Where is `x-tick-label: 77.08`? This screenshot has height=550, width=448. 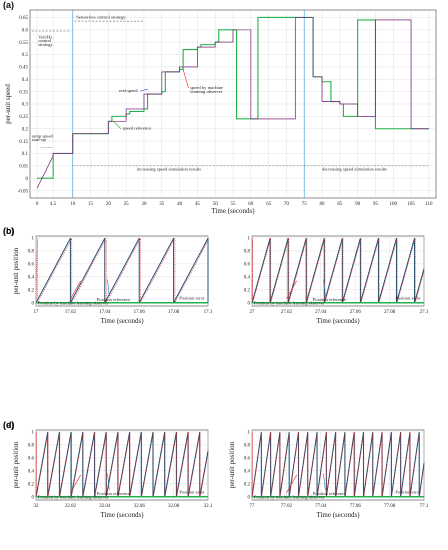
x-tick-label: 77.08 is located at coordinates (390, 506).